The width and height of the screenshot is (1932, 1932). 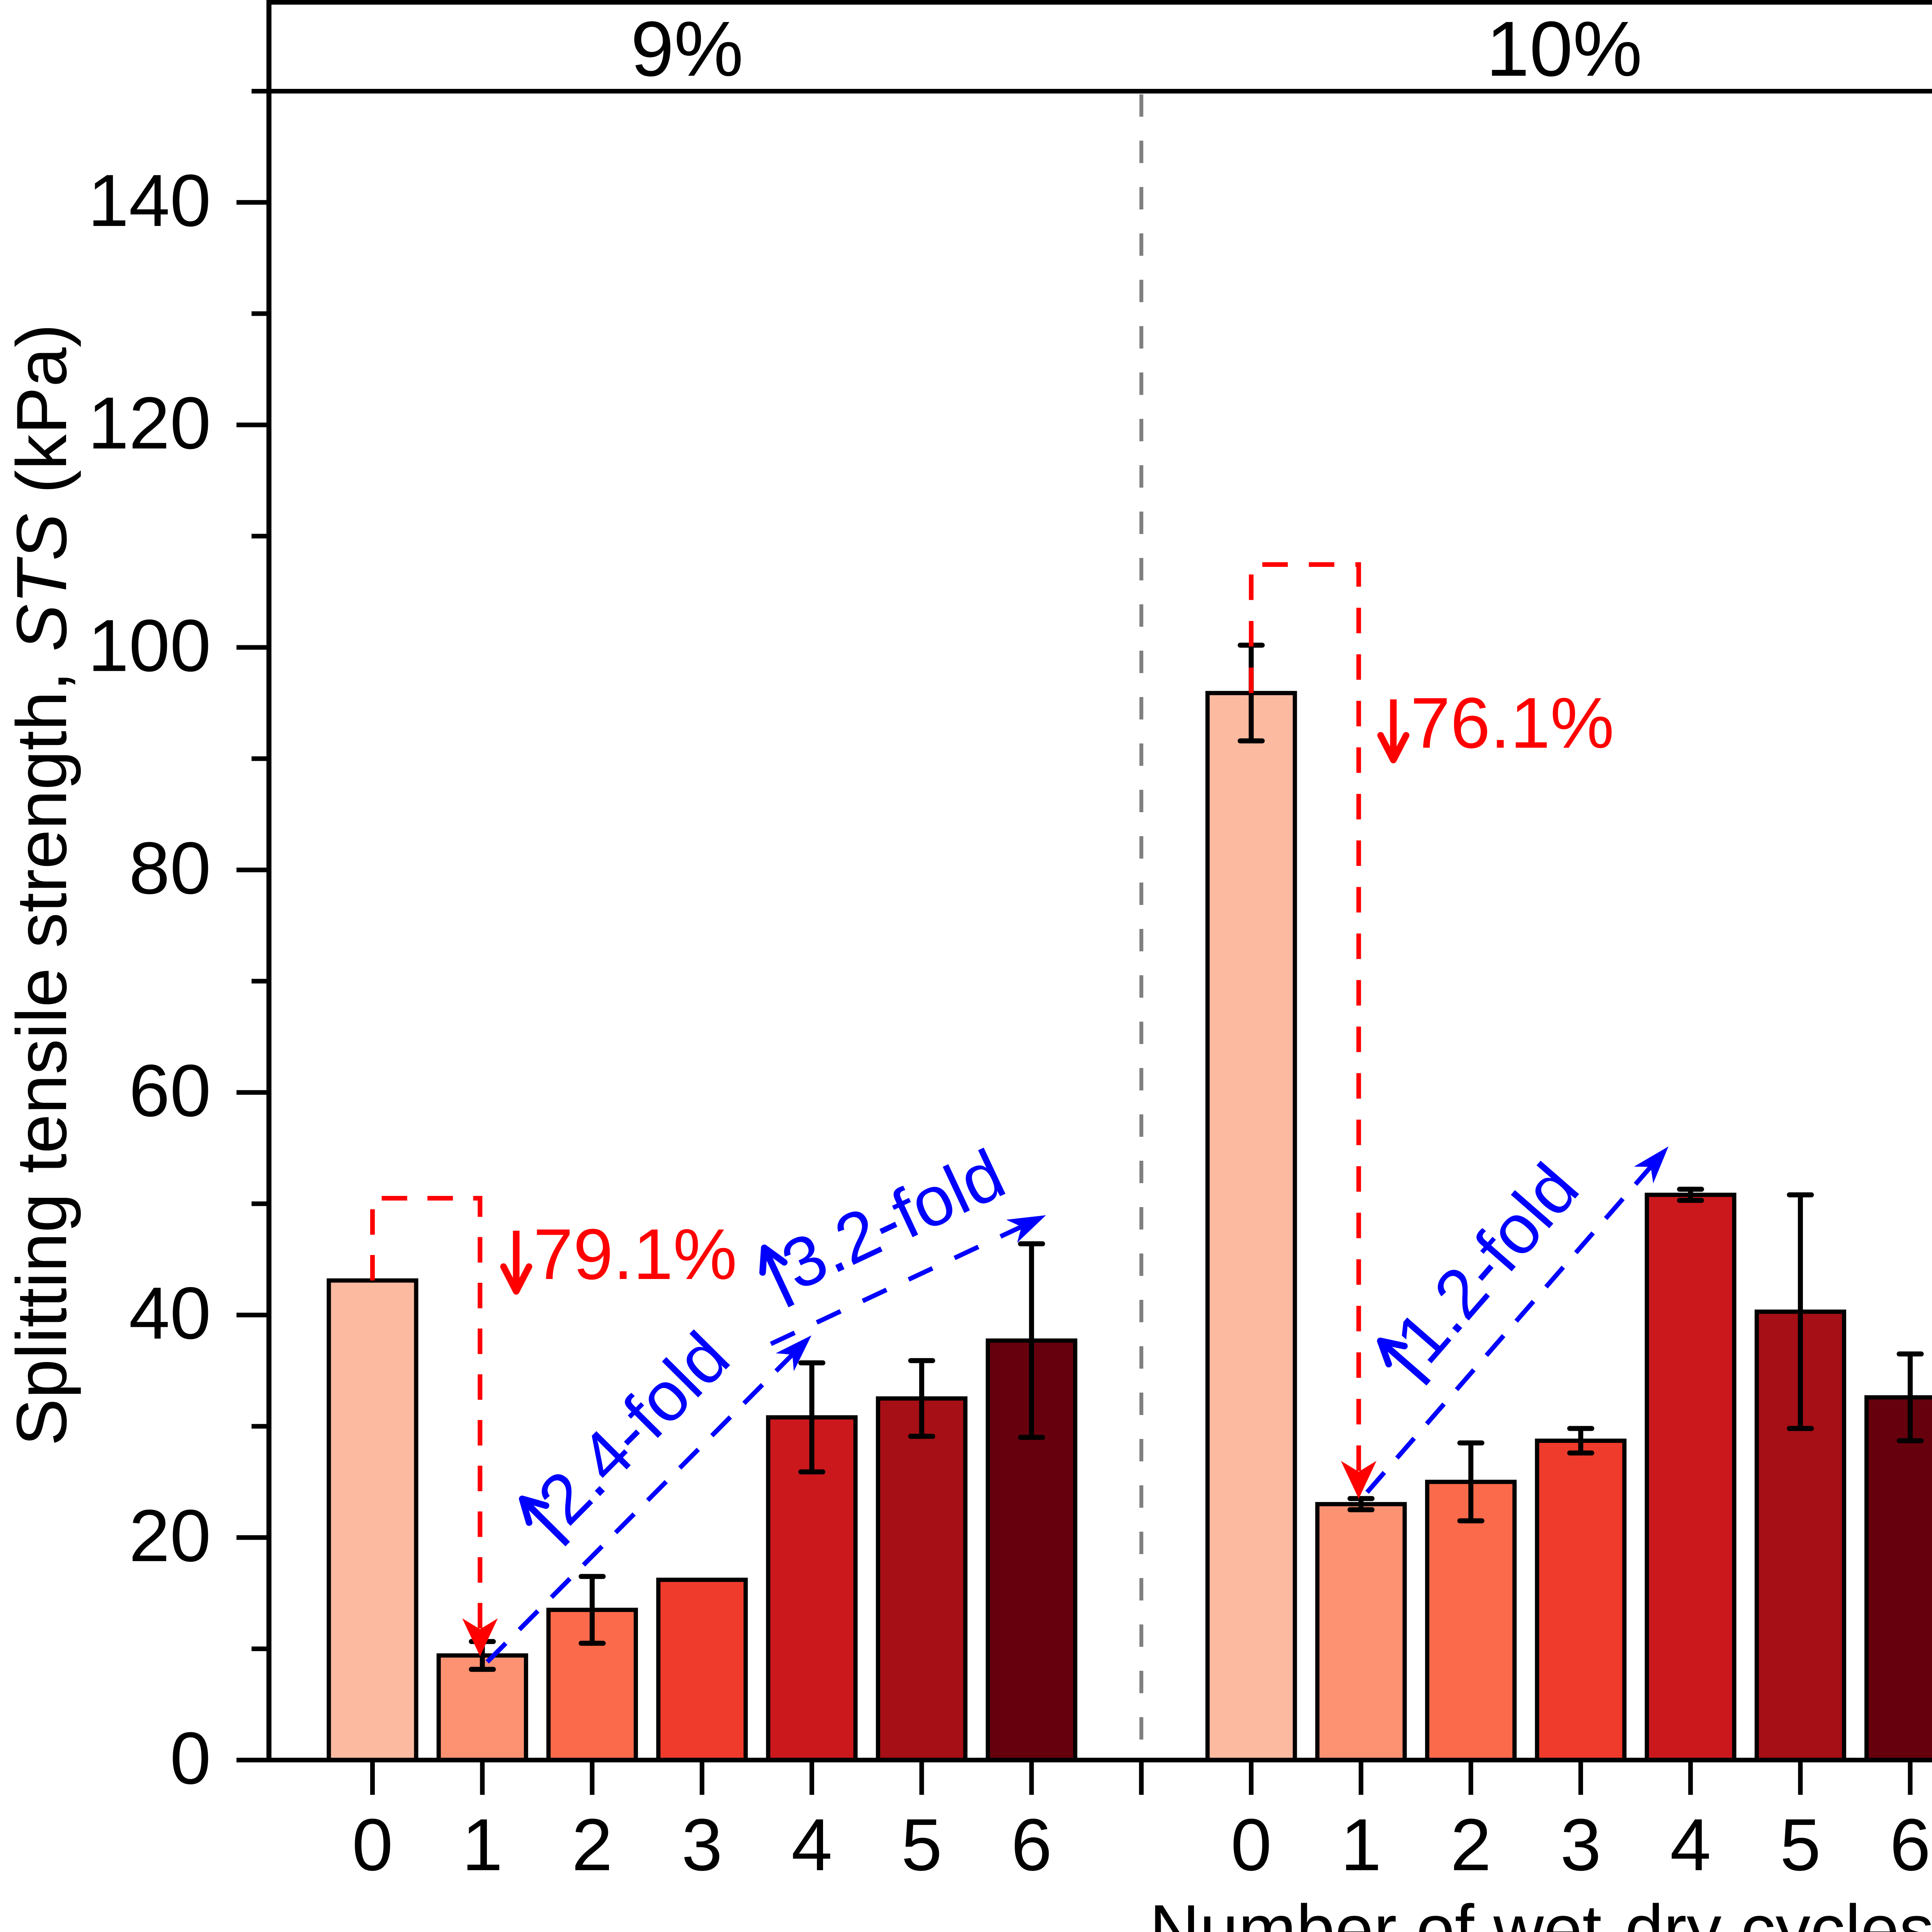 What do you see at coordinates (687, 49) in the screenshot?
I see `svg-text: 9%` at bounding box center [687, 49].